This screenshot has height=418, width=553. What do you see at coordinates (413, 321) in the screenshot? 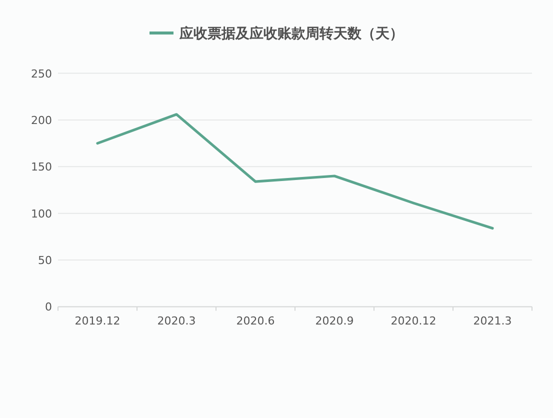
I see `x-tick-label: 2020.12` at bounding box center [413, 321].